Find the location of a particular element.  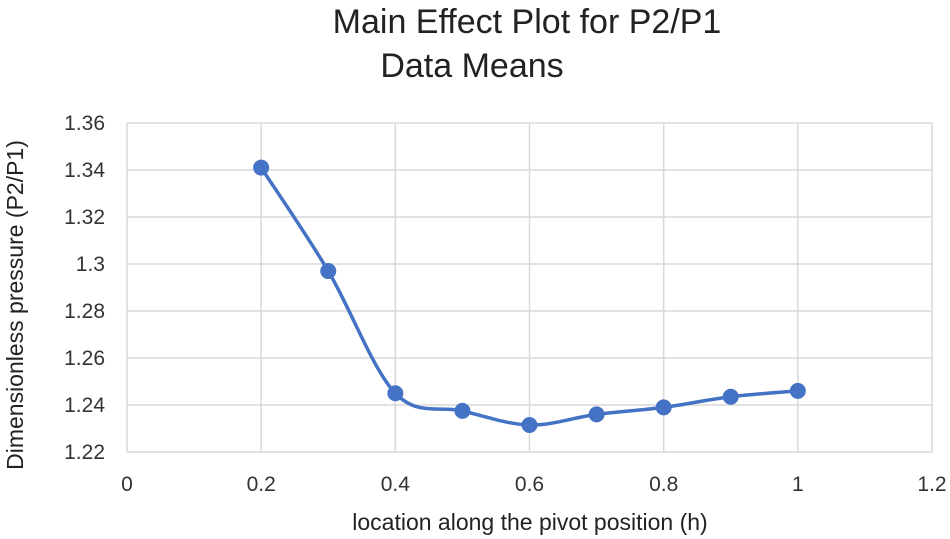

y-tick-label: 1.28 is located at coordinates (84, 311).